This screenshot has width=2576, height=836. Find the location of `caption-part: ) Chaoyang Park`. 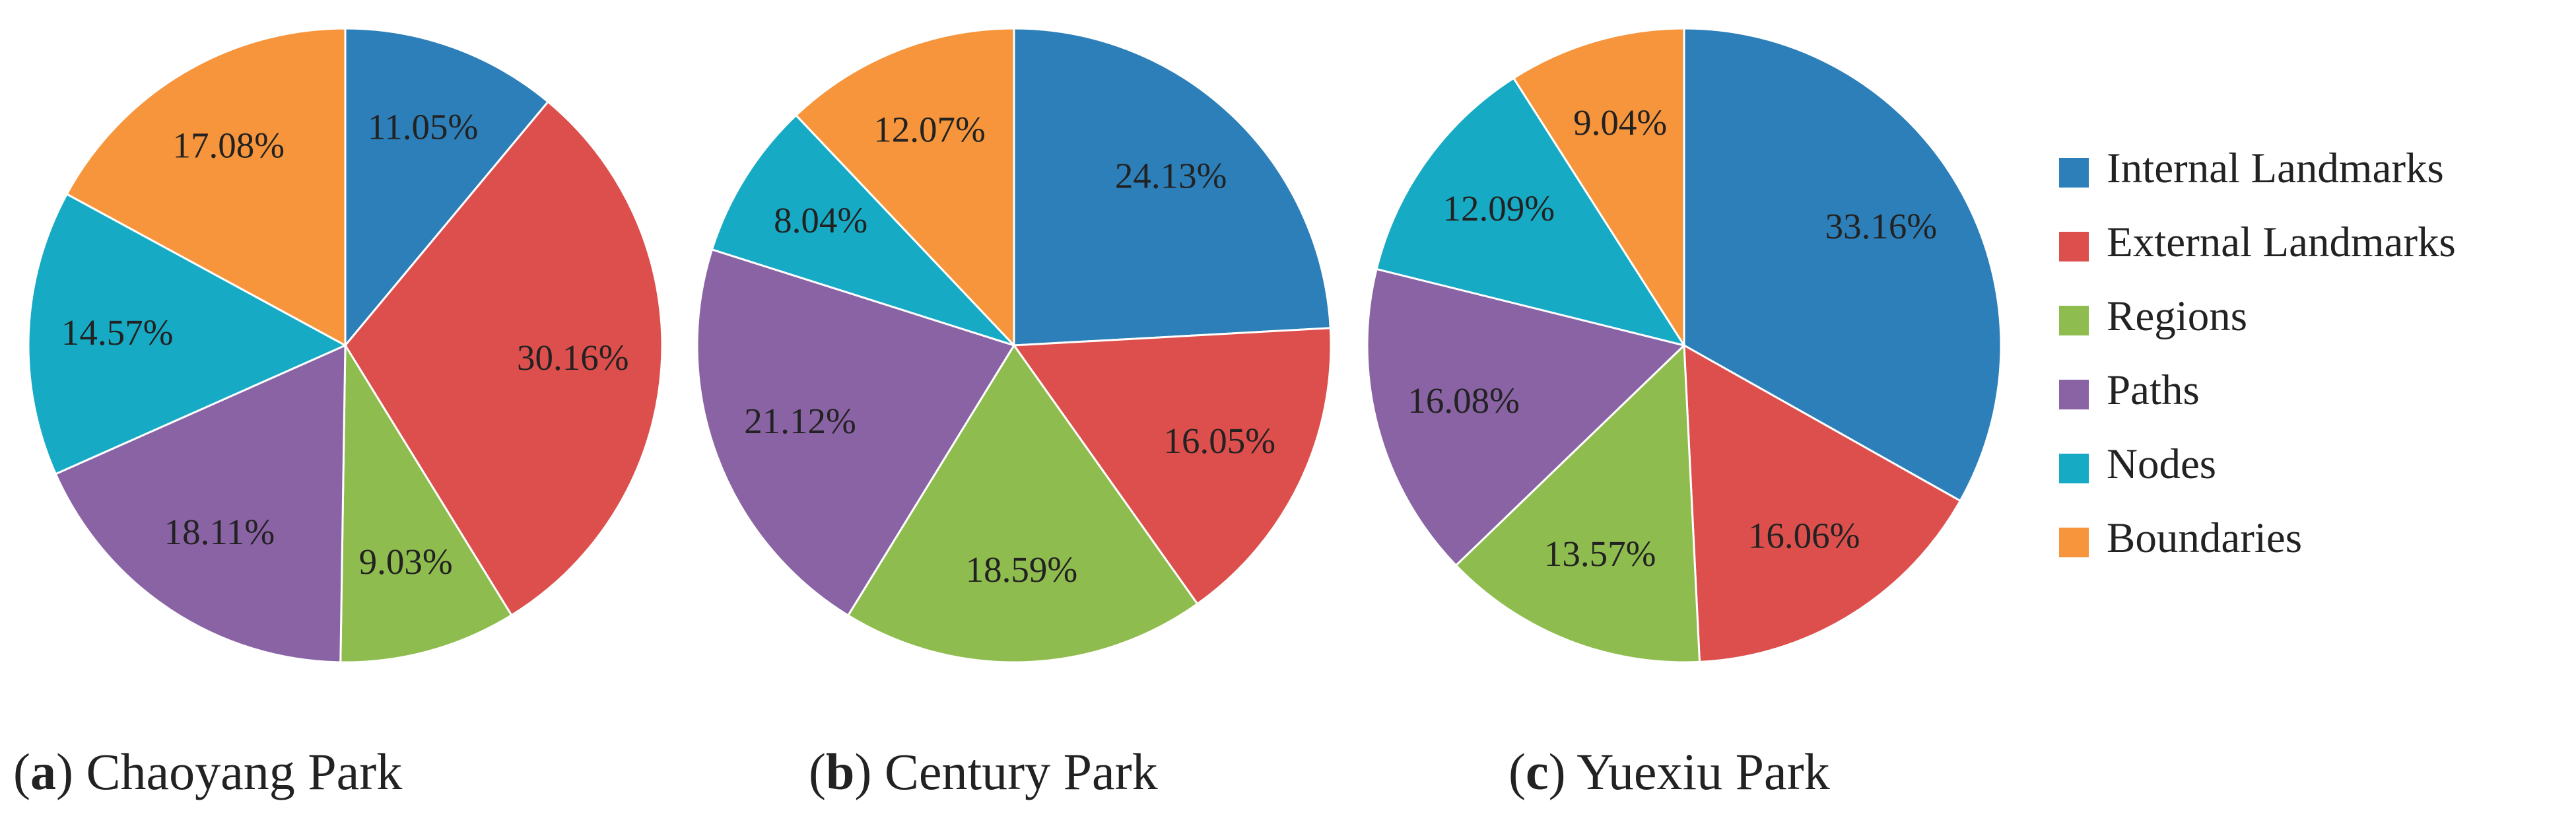

caption-part: ) Chaoyang Park is located at coordinates (229, 771).